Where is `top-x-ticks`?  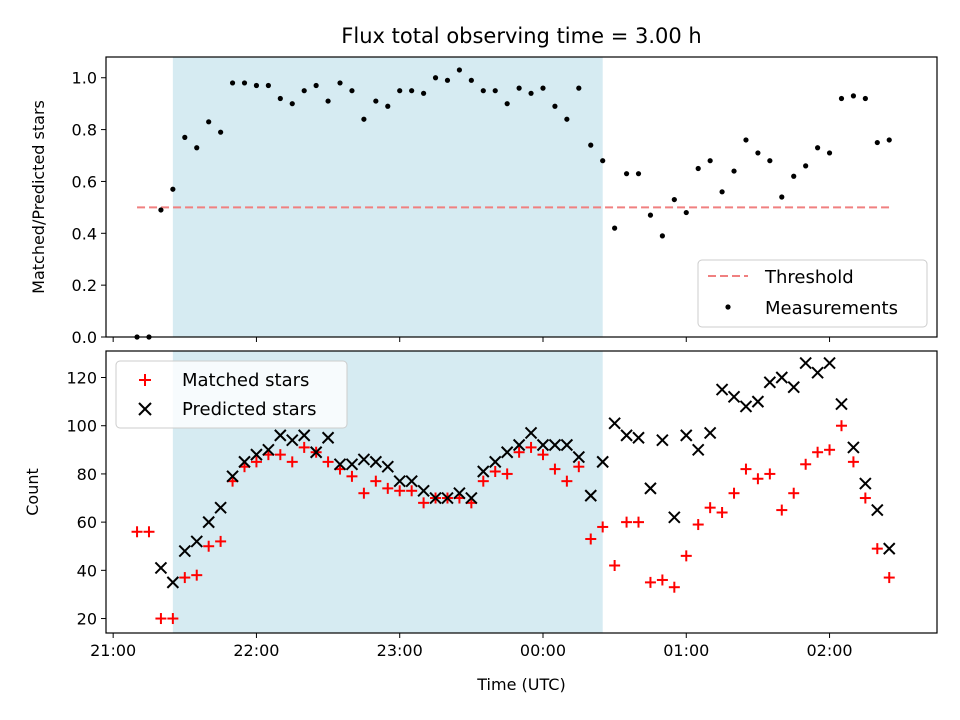 top-x-ticks is located at coordinates (471, 339).